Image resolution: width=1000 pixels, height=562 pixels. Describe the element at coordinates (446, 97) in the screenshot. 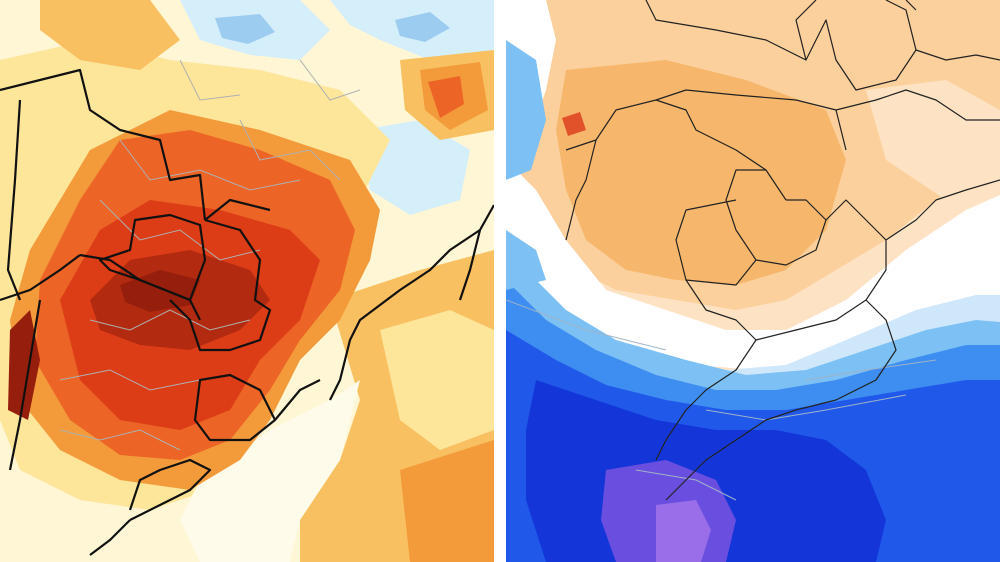

I see `left-hot-patch-northeast` at that location.